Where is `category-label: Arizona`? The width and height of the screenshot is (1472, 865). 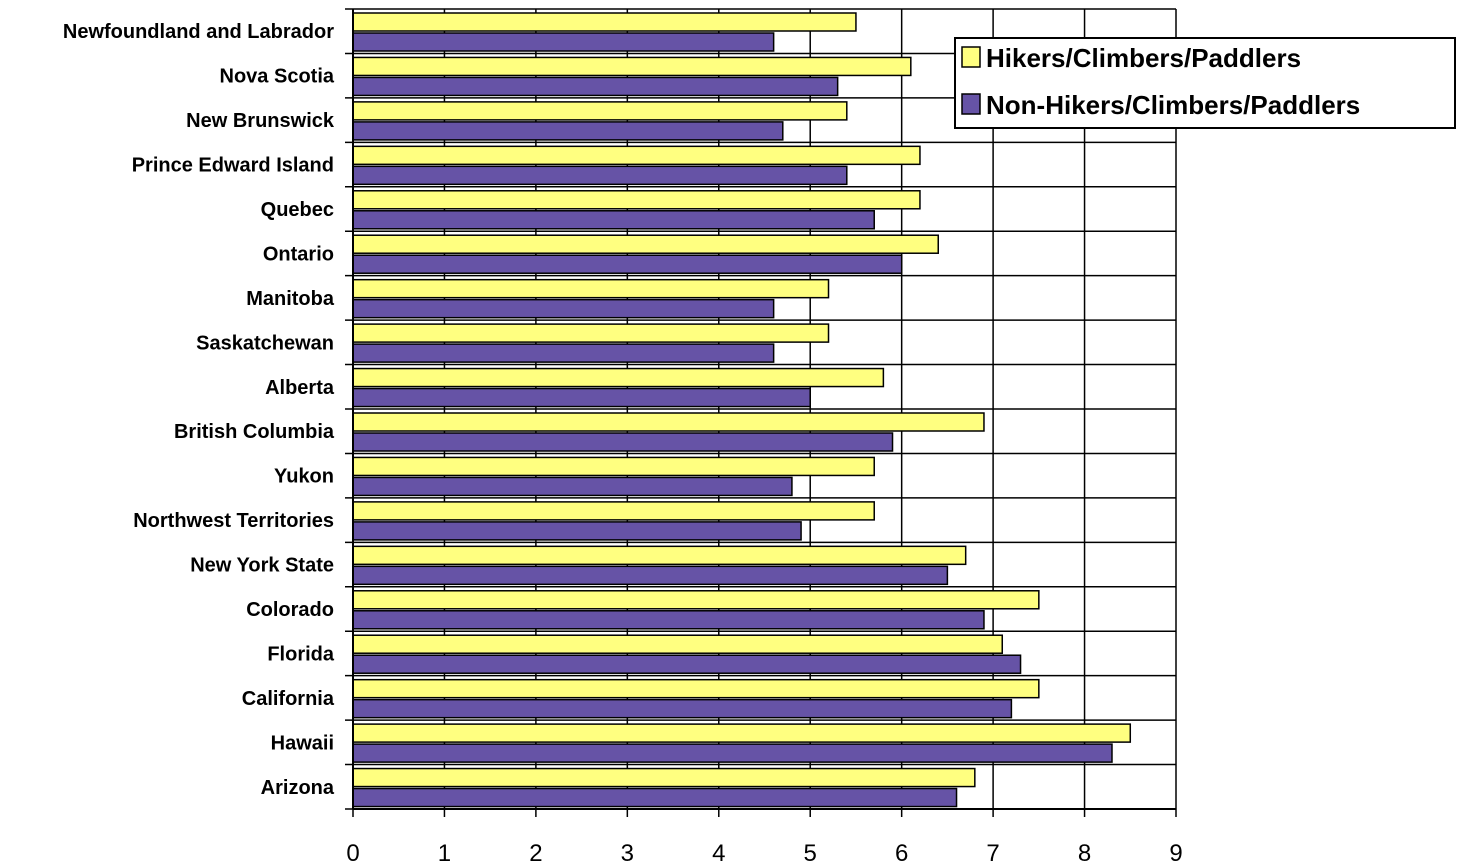 category-label: Arizona is located at coordinates (298, 788).